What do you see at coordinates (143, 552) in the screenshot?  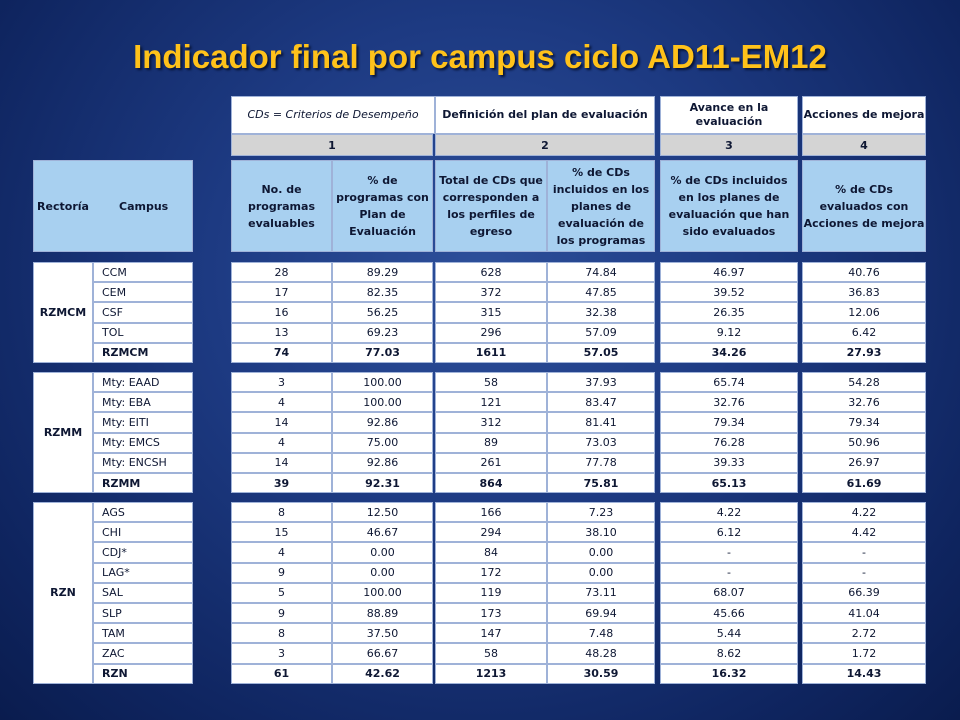 I see `campus-name: CDJ*` at bounding box center [143, 552].